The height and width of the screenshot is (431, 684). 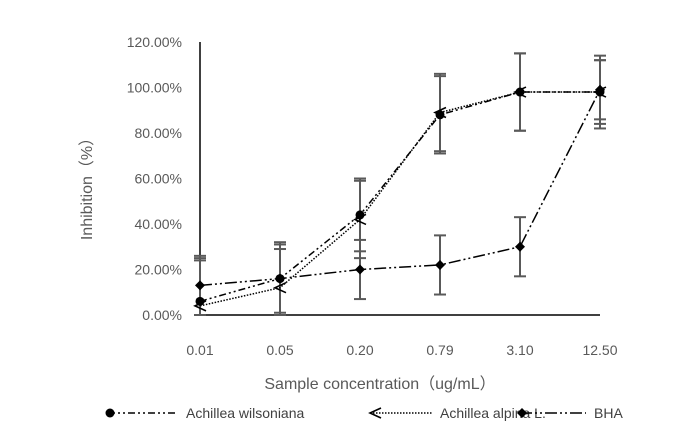 I want to click on y-tick-label: 0.00%, so click(x=162, y=315).